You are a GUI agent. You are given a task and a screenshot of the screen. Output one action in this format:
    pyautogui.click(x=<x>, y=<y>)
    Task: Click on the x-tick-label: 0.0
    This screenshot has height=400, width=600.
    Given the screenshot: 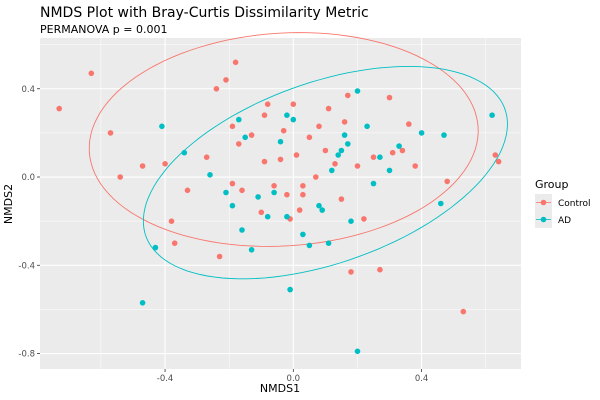 What is the action you would take?
    pyautogui.click(x=294, y=379)
    